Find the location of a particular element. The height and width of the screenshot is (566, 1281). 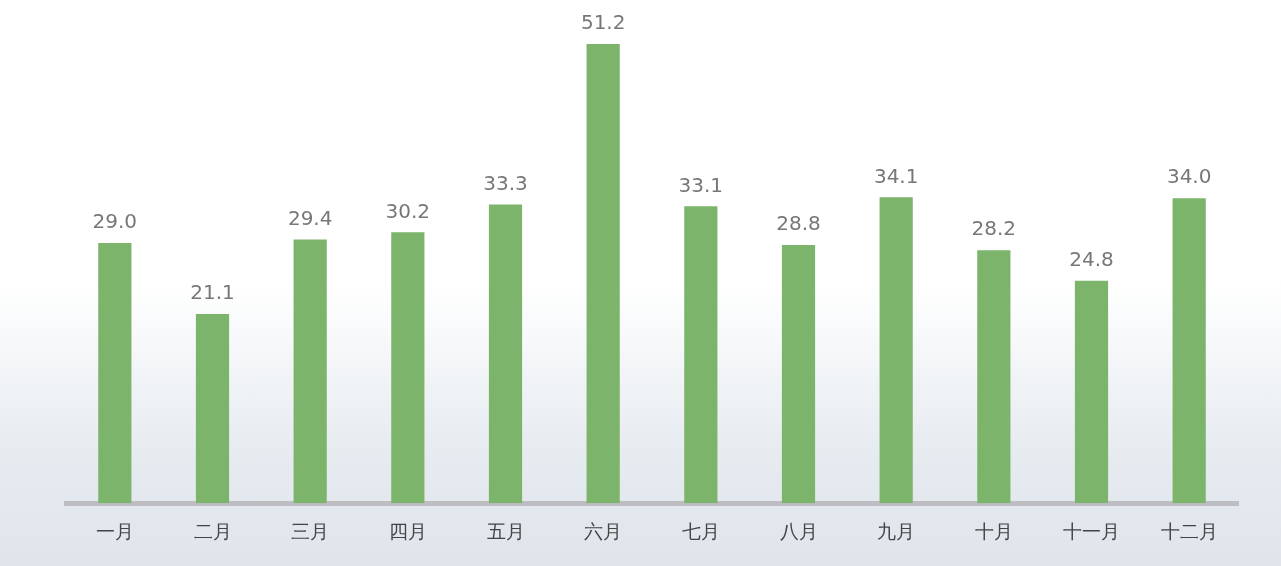

data-label: 51.2 is located at coordinates (603, 22).